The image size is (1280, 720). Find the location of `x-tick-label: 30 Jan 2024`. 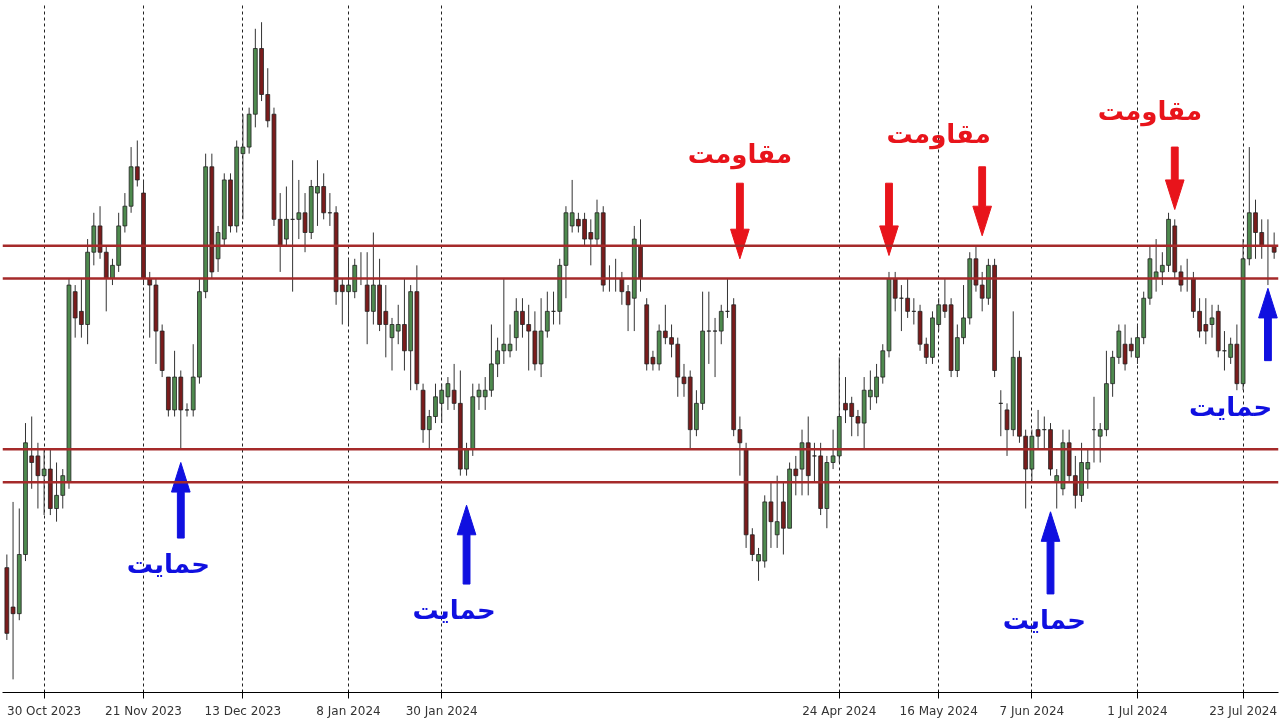

x-tick-label: 30 Jan 2024 is located at coordinates (441, 710).